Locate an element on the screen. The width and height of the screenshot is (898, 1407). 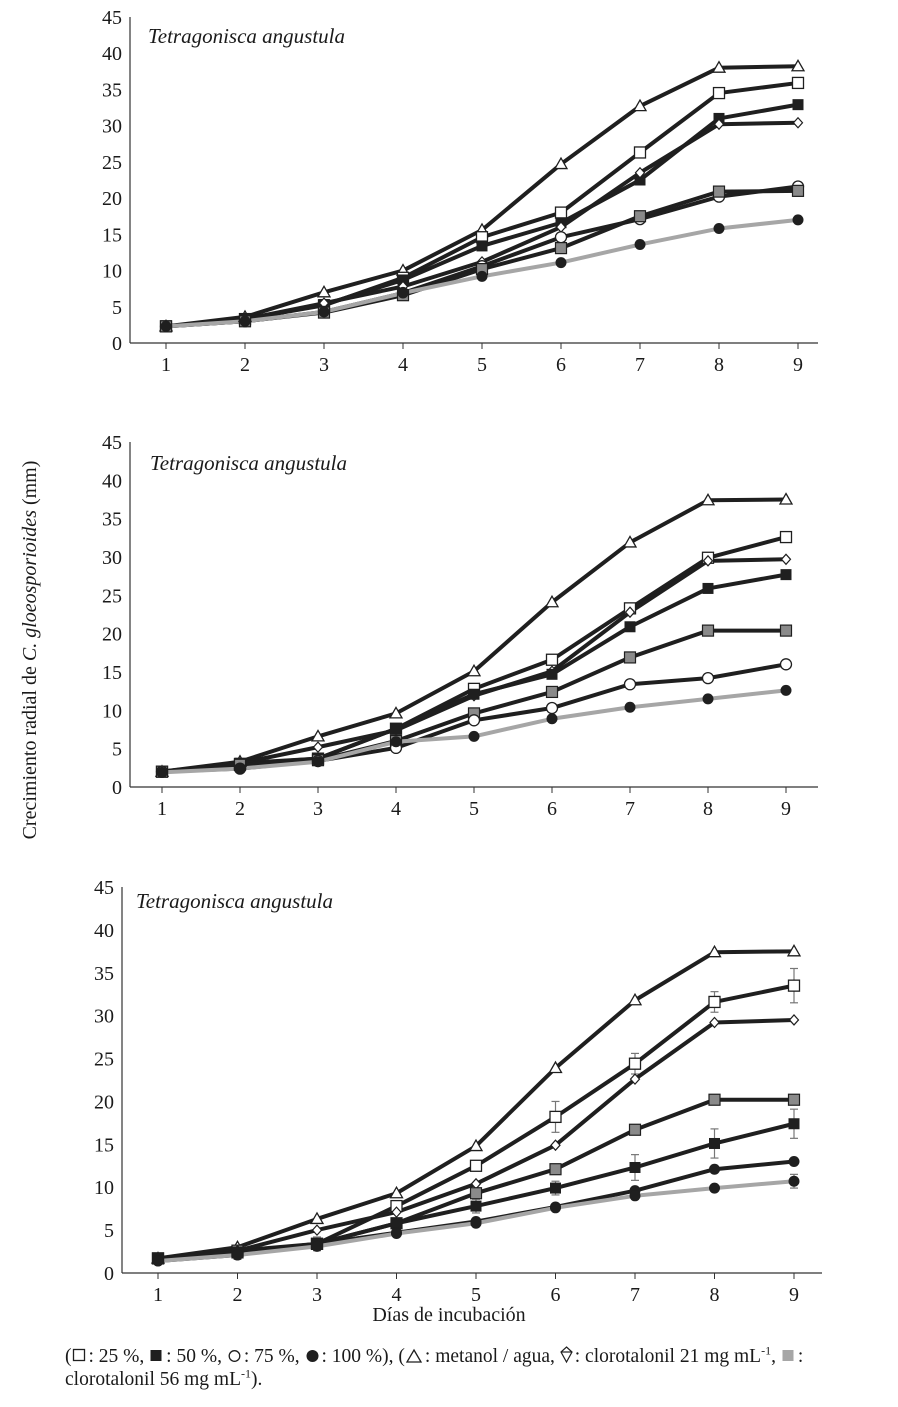
markers-layer is located at coordinates (474, 635).